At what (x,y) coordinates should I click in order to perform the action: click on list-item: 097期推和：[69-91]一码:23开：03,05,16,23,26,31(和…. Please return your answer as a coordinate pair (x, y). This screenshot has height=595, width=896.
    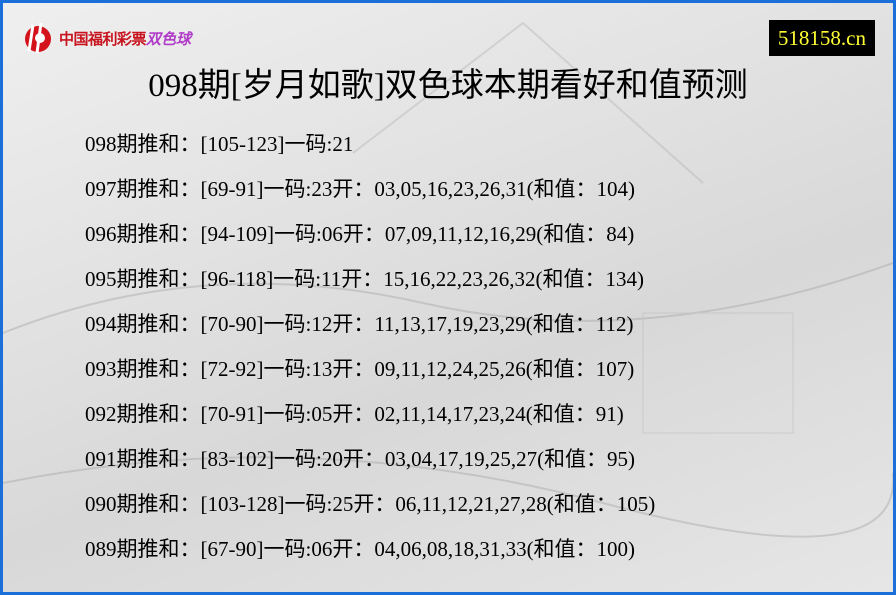
    Looking at the image, I should click on (360, 189).